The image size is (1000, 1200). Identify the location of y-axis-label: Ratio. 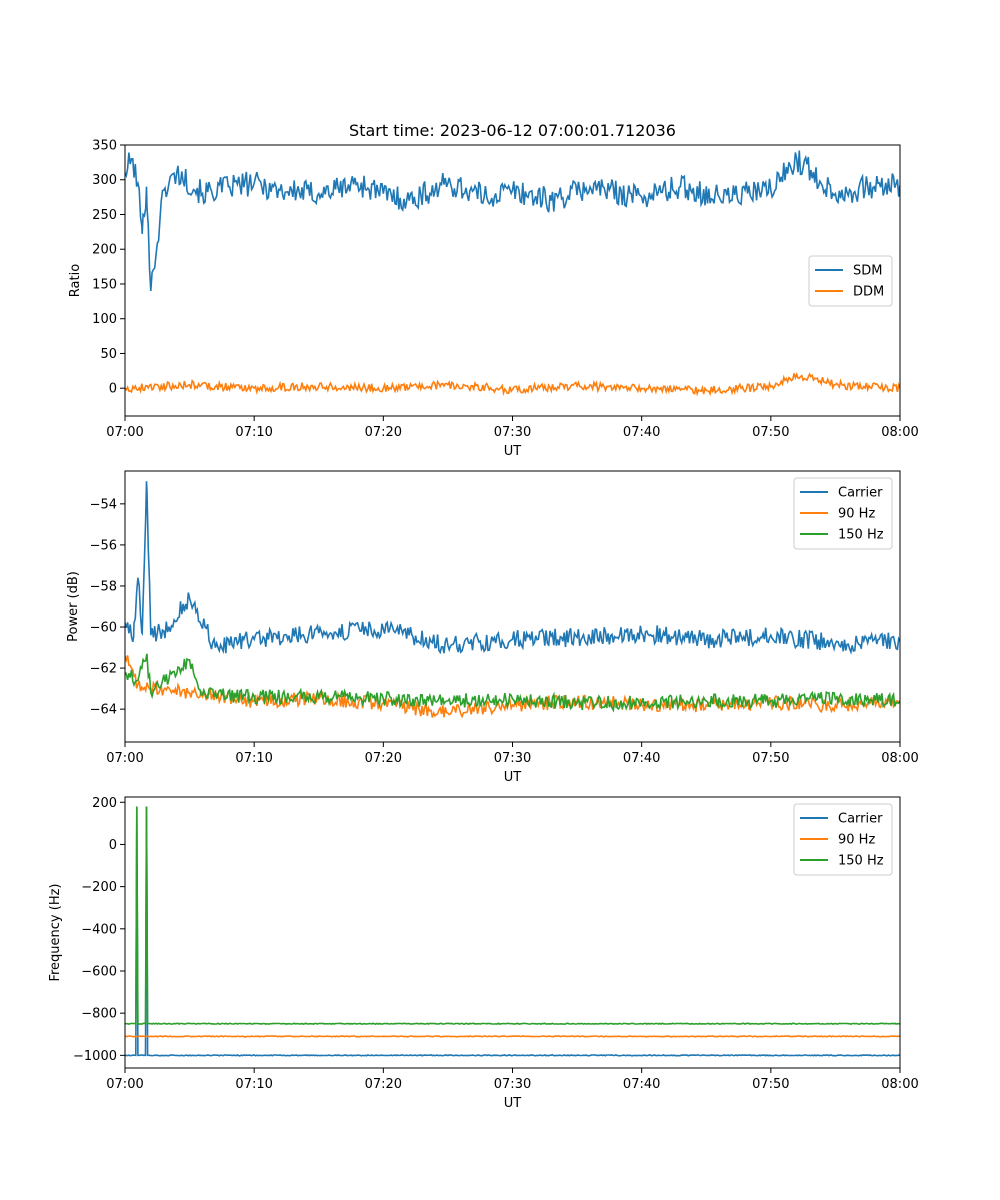
(75, 280).